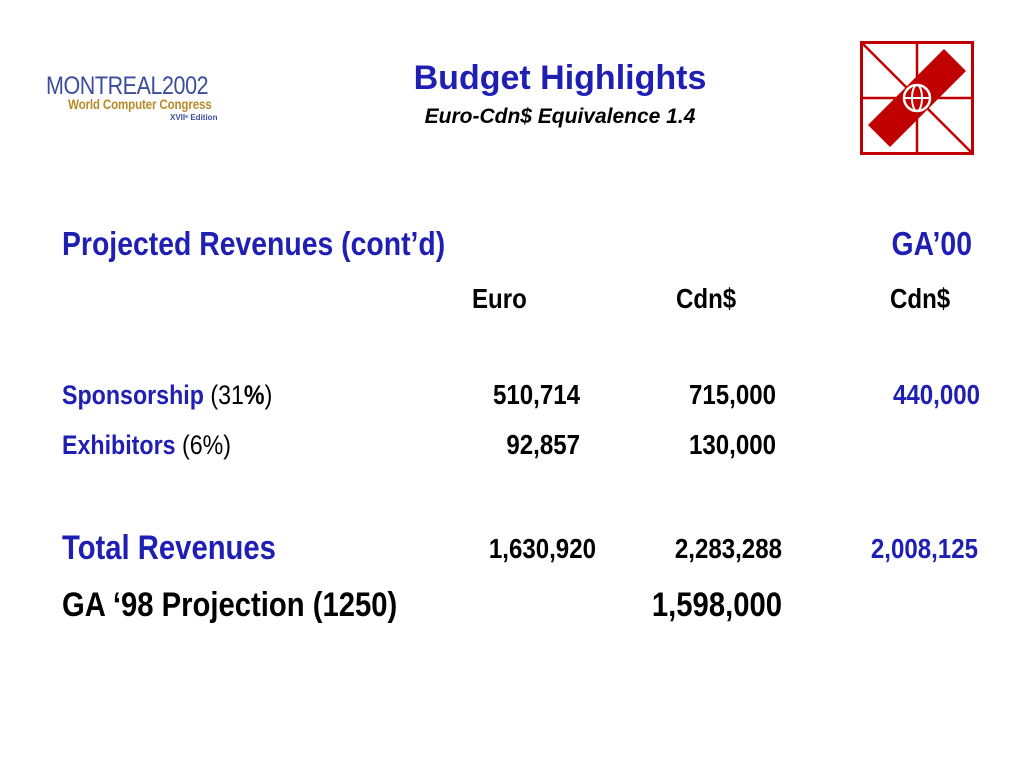 Image resolution: width=1024 pixels, height=768 pixels. Describe the element at coordinates (732, 444) in the screenshot. I see `exhibitors-cdn: 130,000` at that location.